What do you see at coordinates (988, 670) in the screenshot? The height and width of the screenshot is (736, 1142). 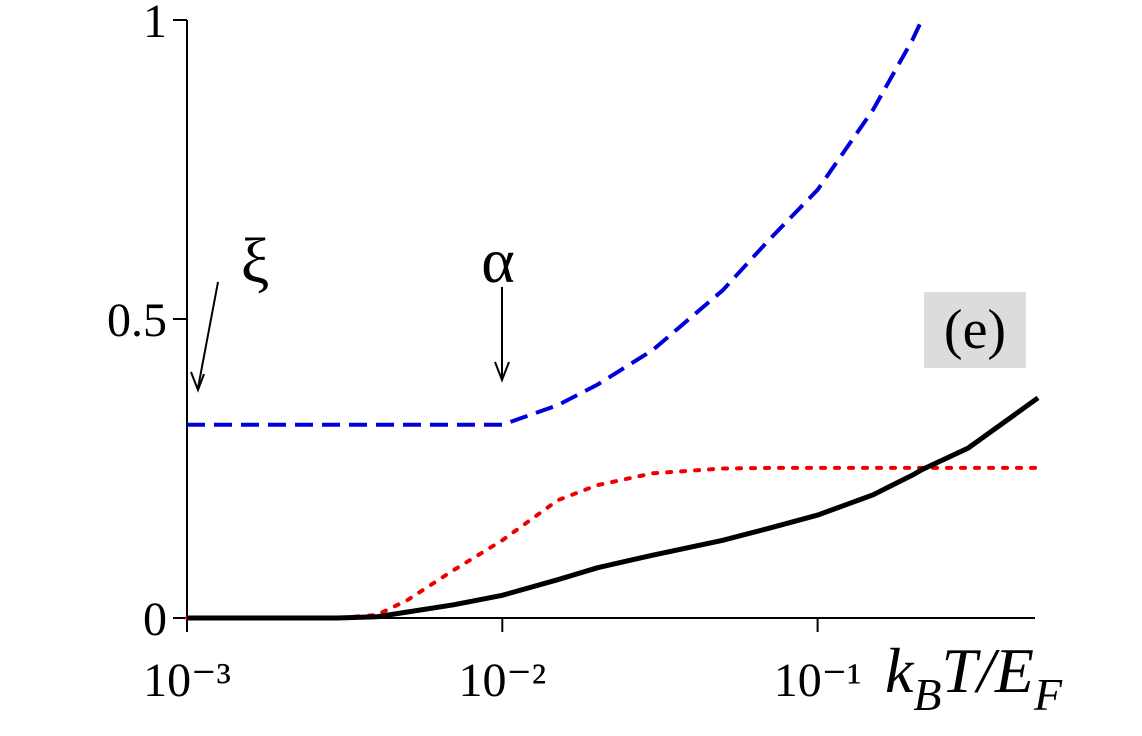 I see `x-axis-label-part: T/E` at bounding box center [988, 670].